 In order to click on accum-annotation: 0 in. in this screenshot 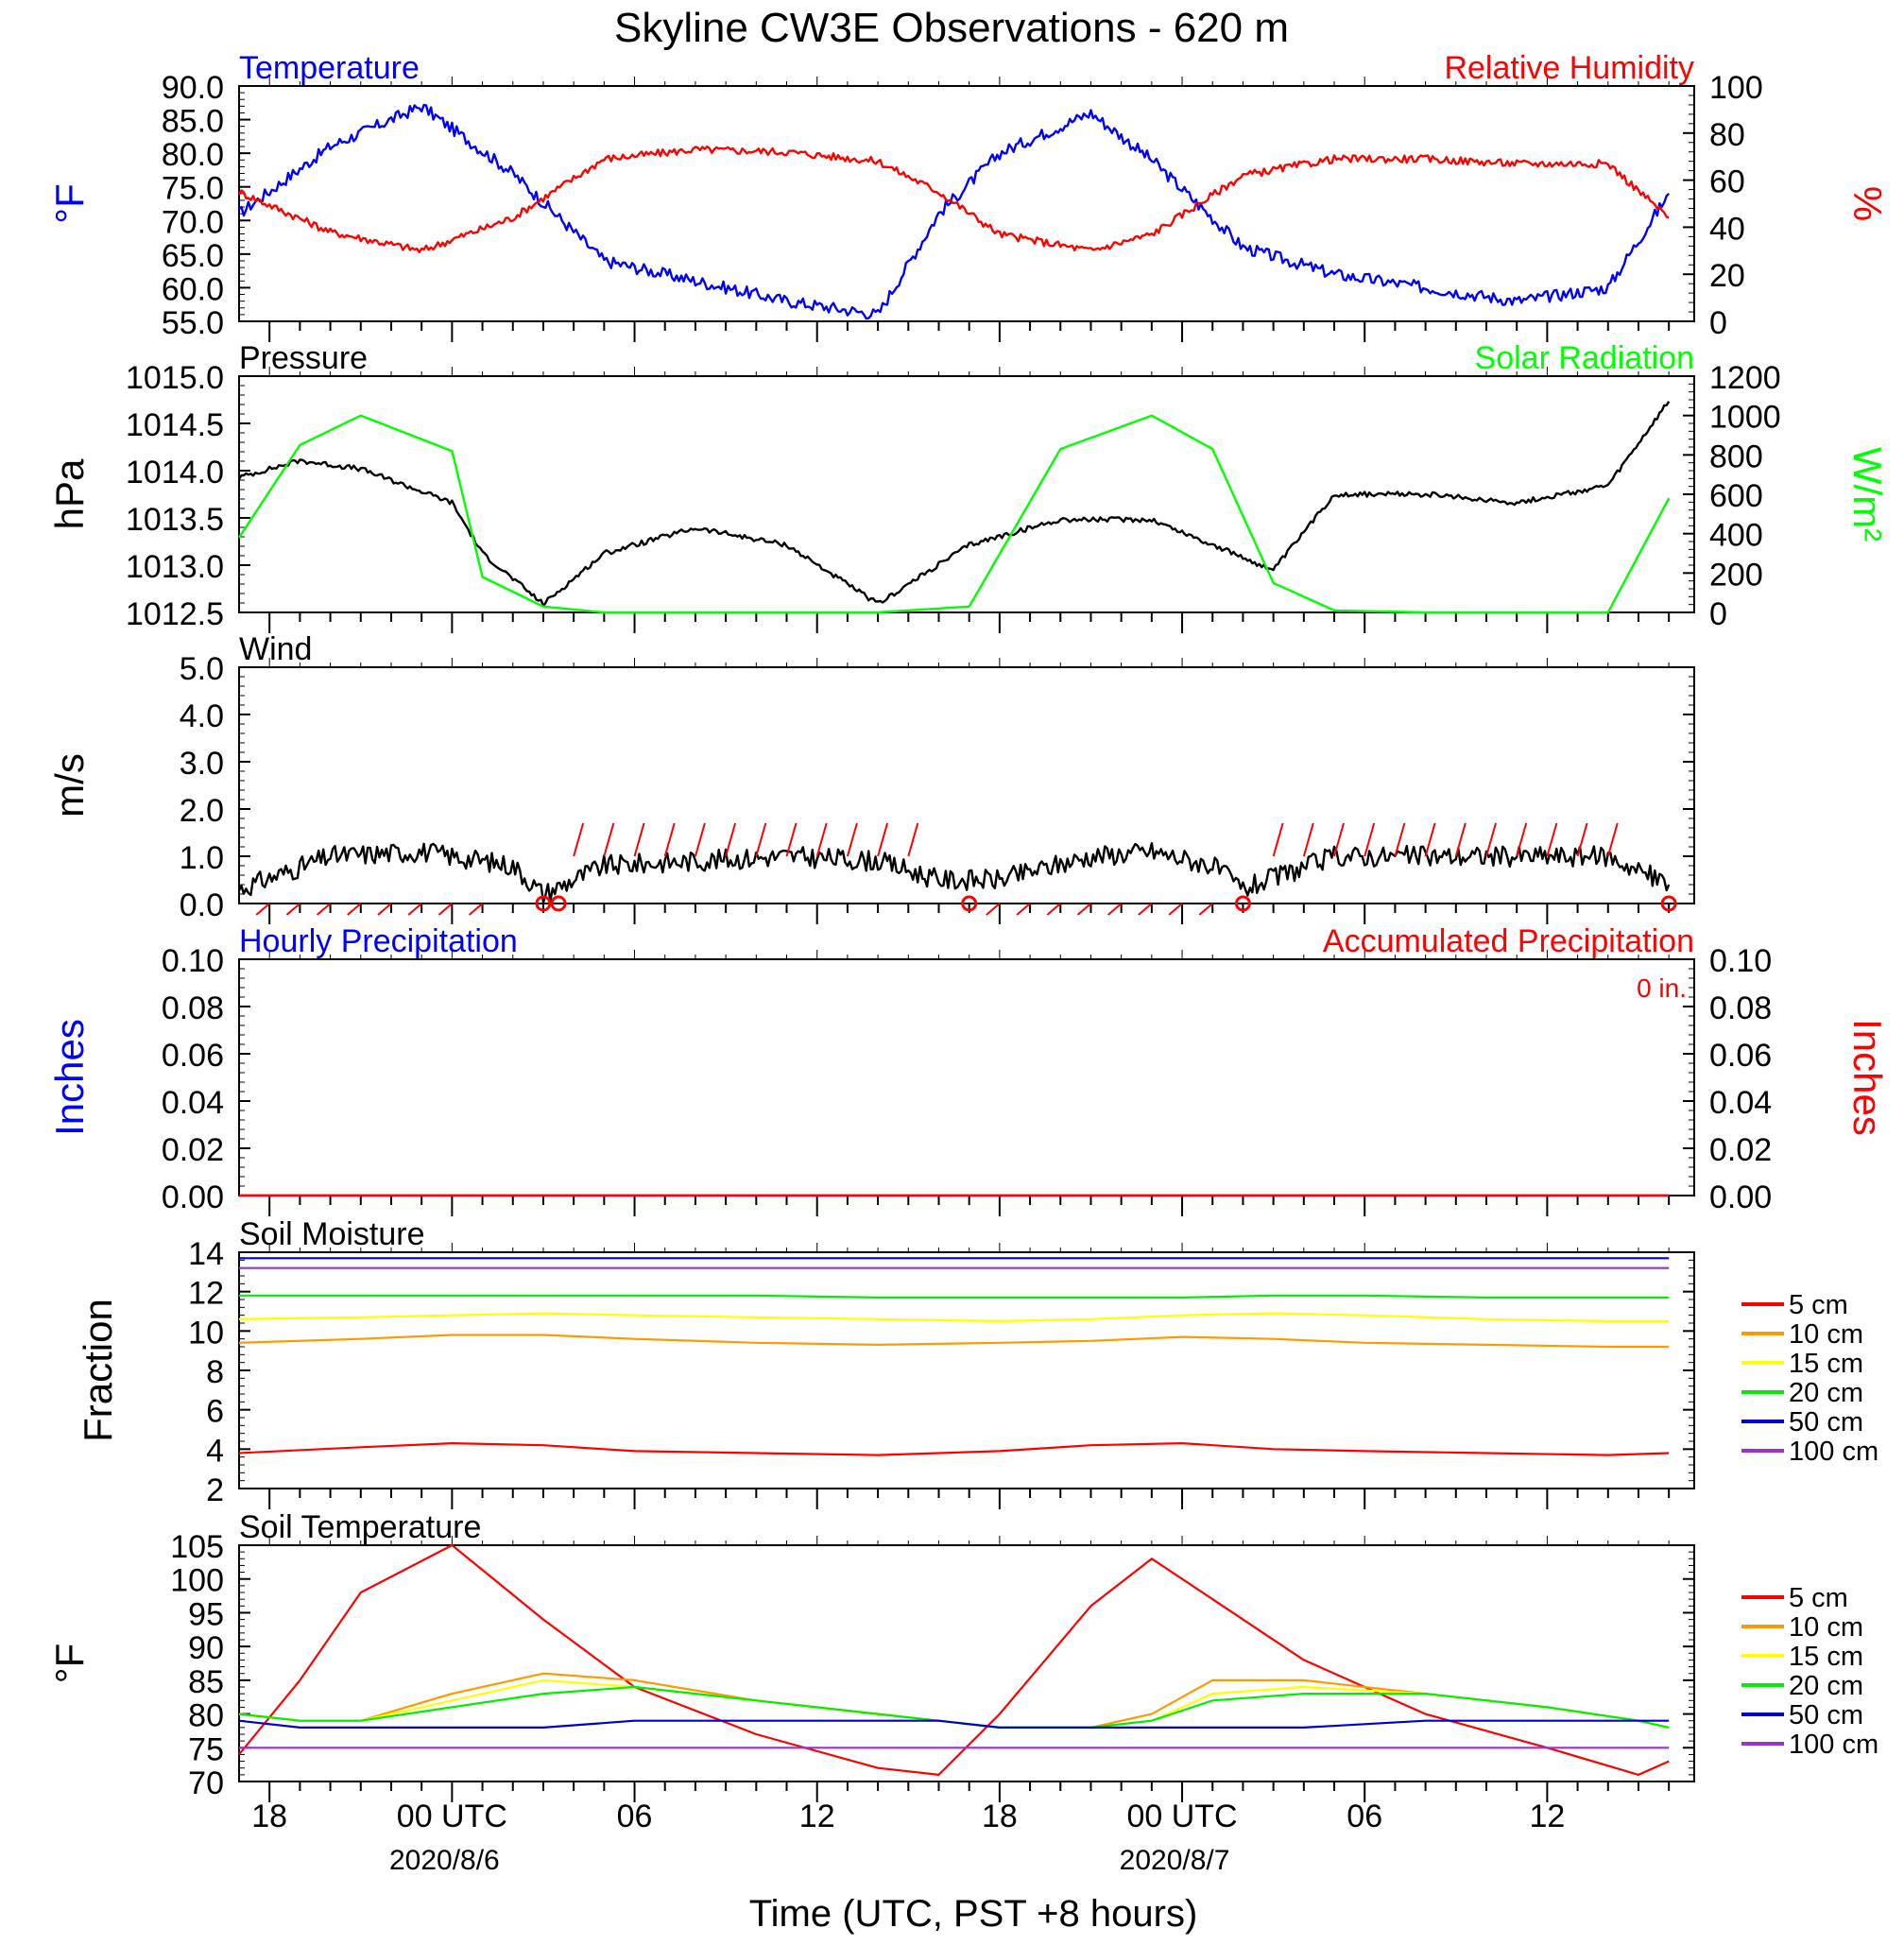, I will do `click(1662, 988)`.